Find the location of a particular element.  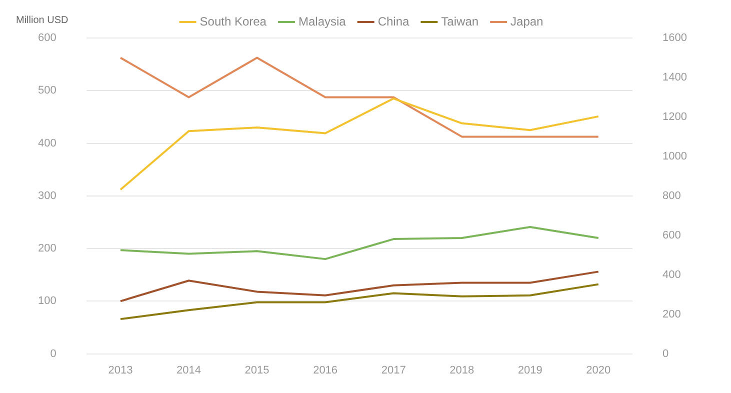

y-tick-label: 500 is located at coordinates (47, 90).